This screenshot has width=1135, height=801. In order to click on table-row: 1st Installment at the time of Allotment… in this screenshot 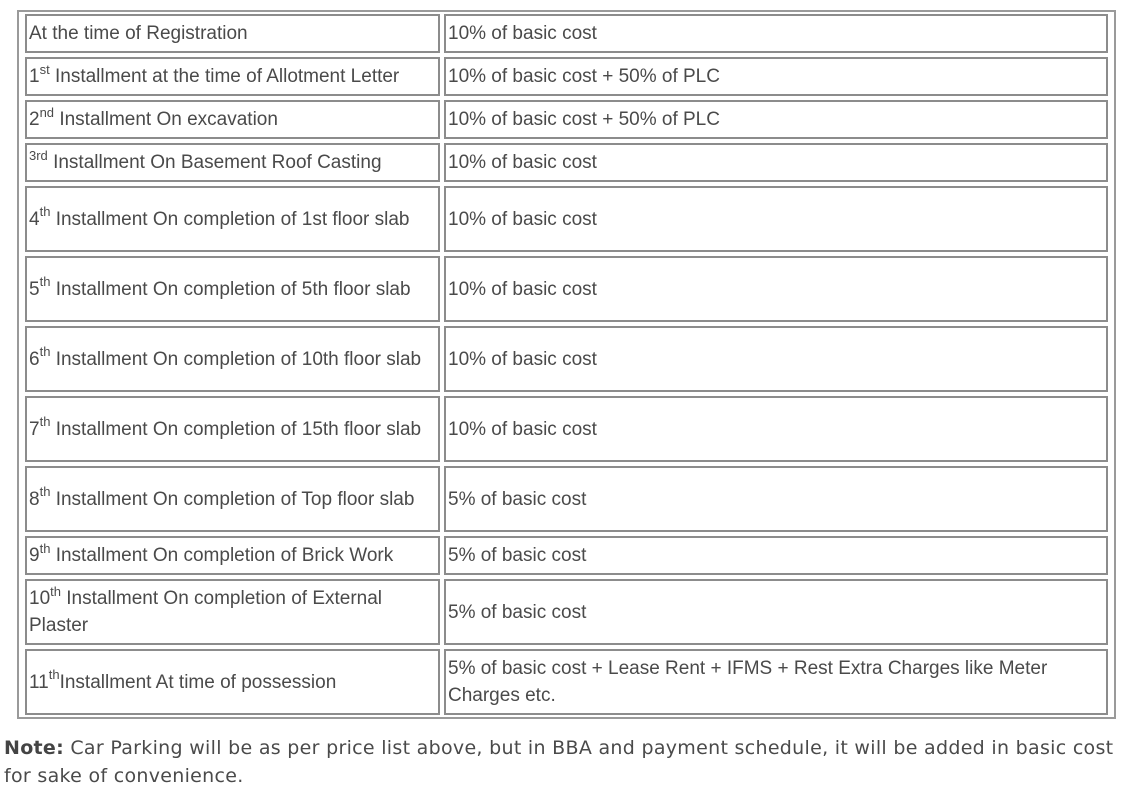, I will do `click(566, 76)`.